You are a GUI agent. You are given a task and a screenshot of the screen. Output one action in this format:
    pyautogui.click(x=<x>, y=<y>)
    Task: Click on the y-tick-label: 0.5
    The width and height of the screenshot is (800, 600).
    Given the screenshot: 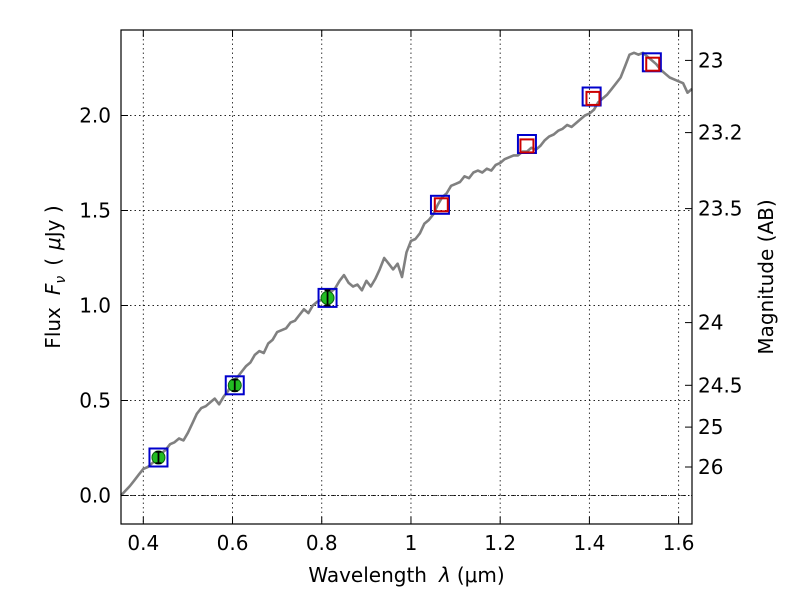 What is the action you would take?
    pyautogui.click(x=95, y=401)
    